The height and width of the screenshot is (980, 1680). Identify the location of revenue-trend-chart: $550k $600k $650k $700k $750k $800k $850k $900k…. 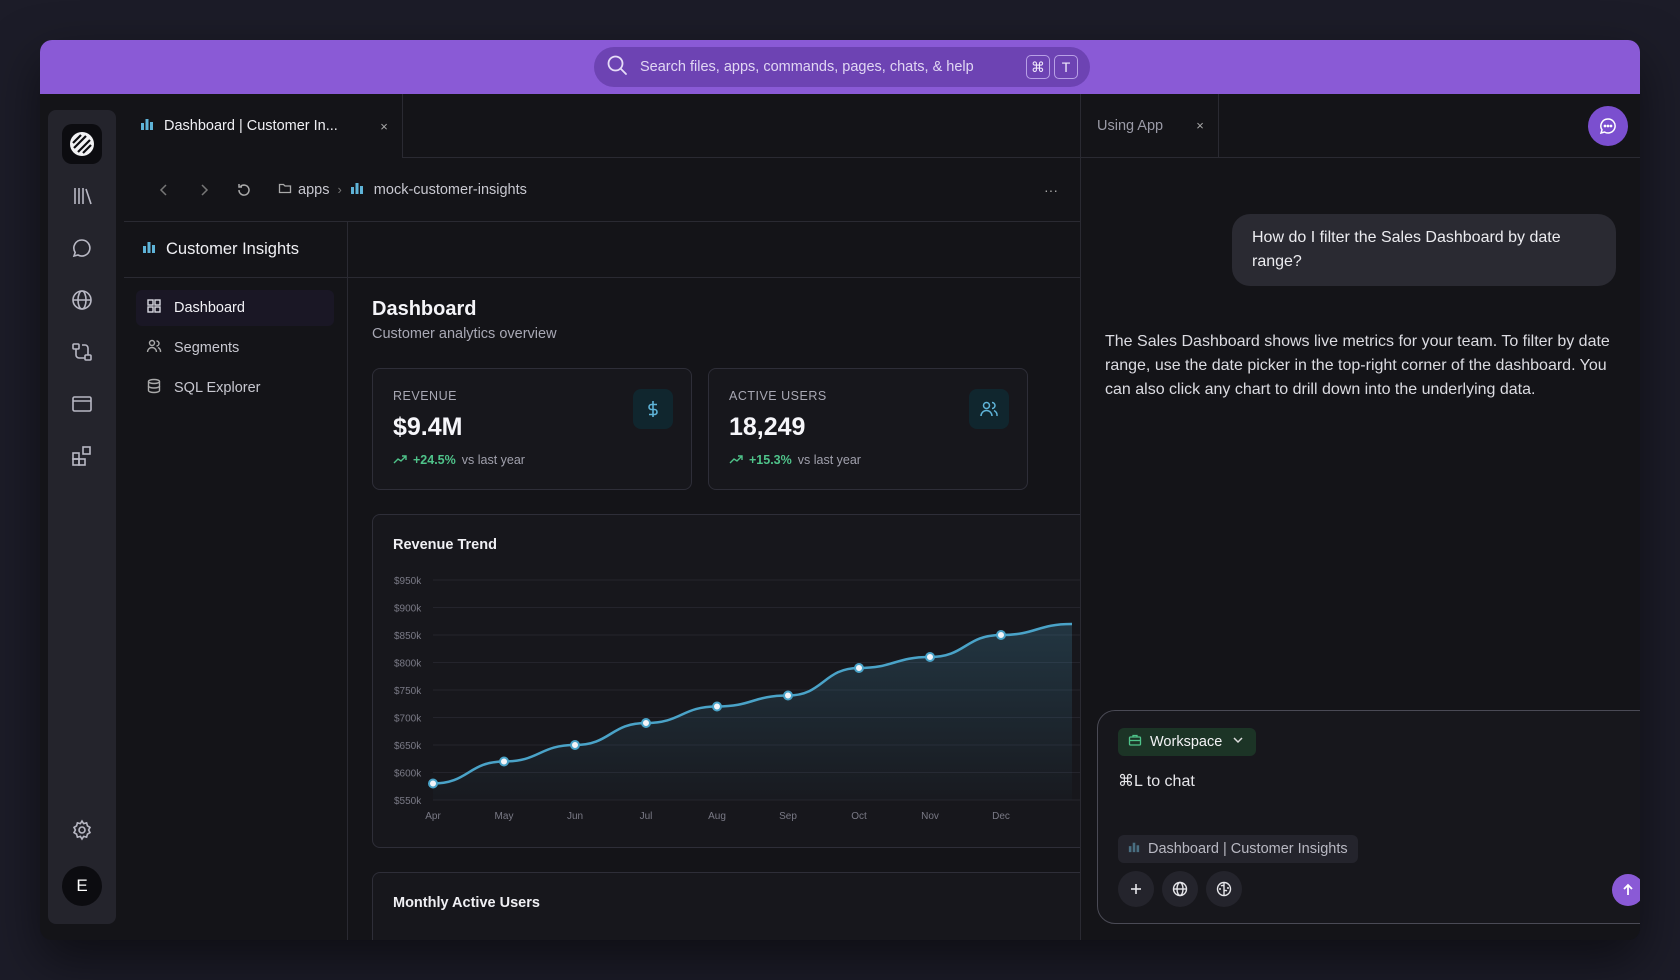
(726, 682).